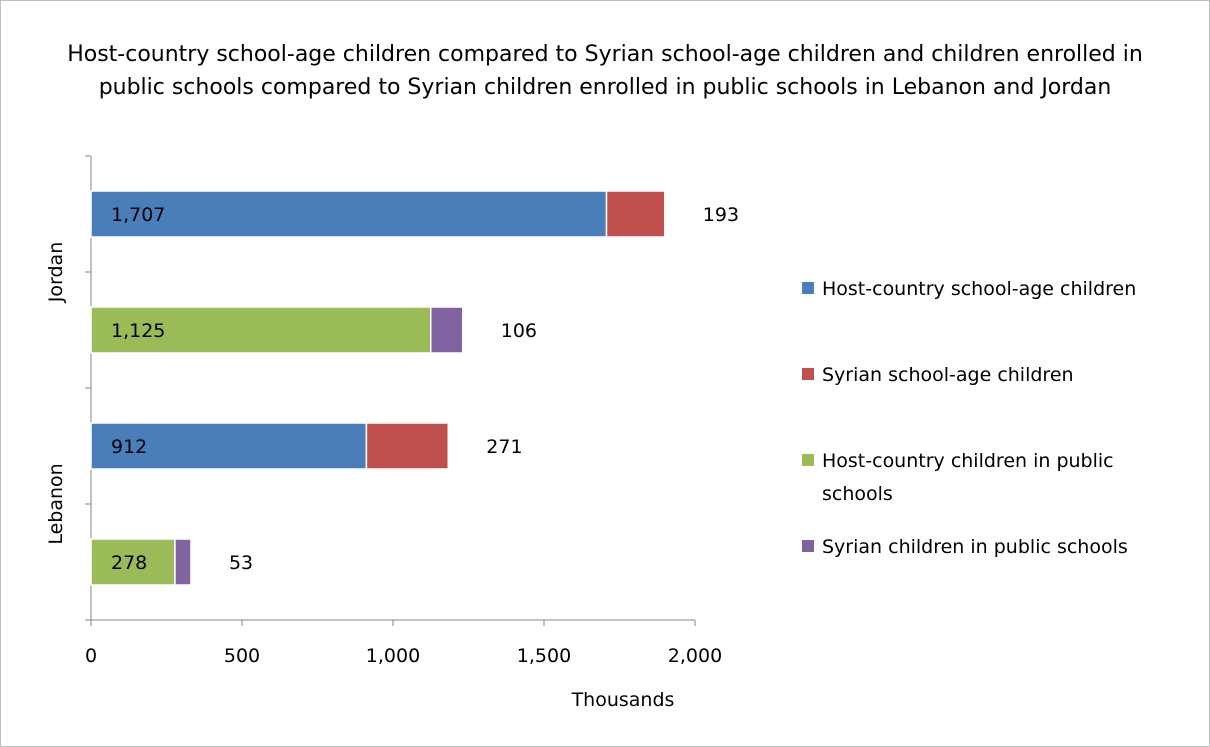 This screenshot has width=1210, height=747. I want to click on data-label: 912, so click(129, 447).